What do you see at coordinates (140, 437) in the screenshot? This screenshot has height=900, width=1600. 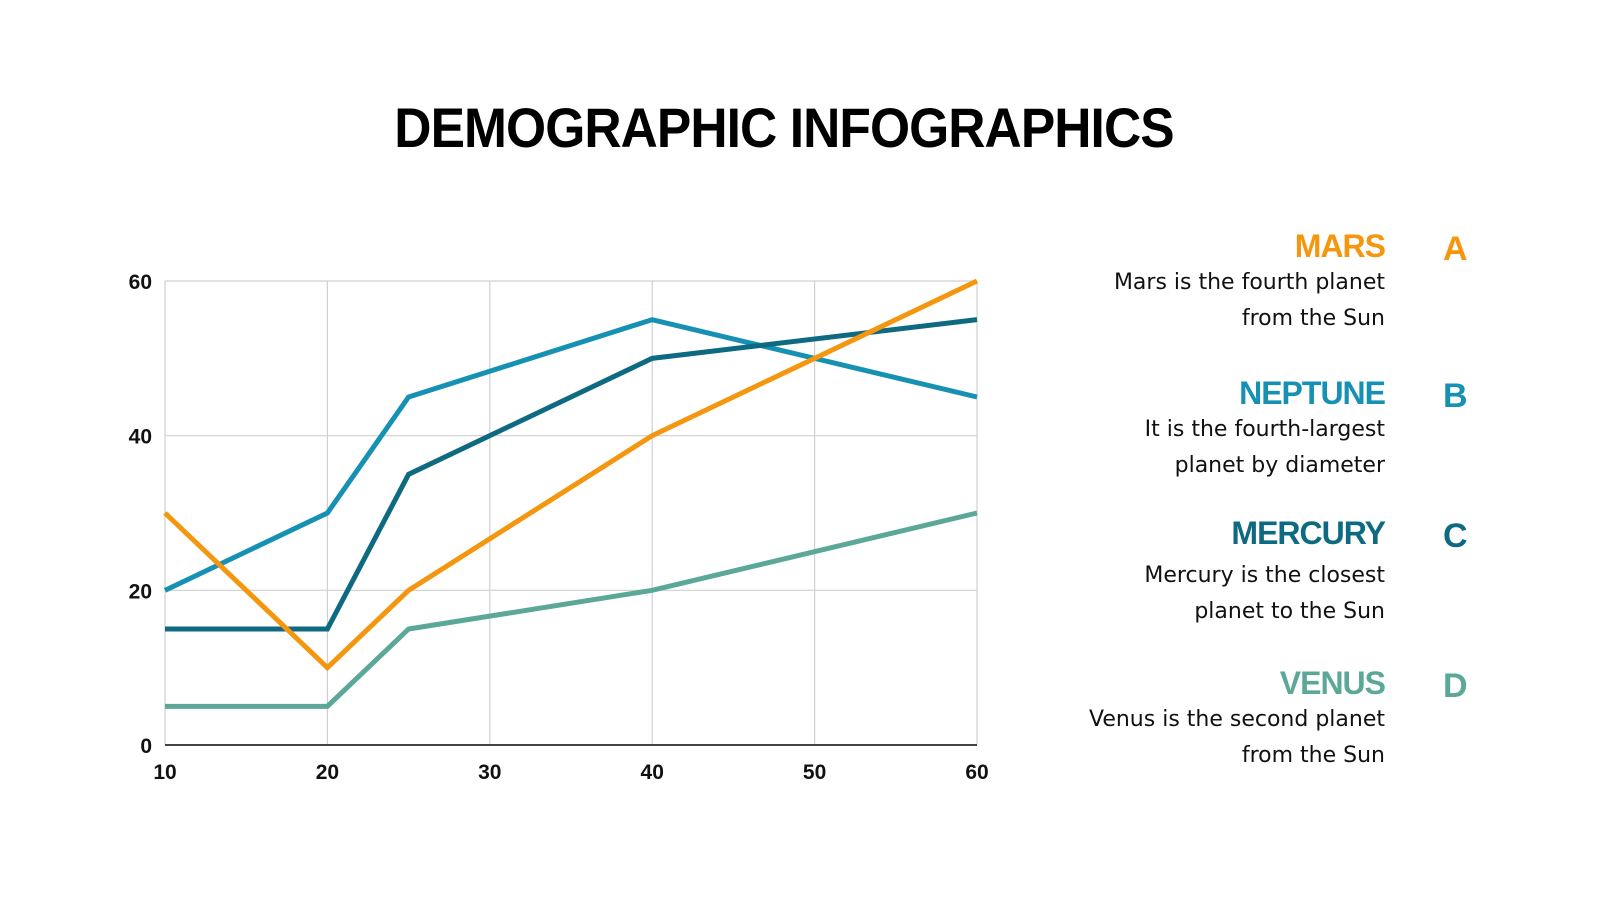 I see `y-tick-label: 40` at bounding box center [140, 437].